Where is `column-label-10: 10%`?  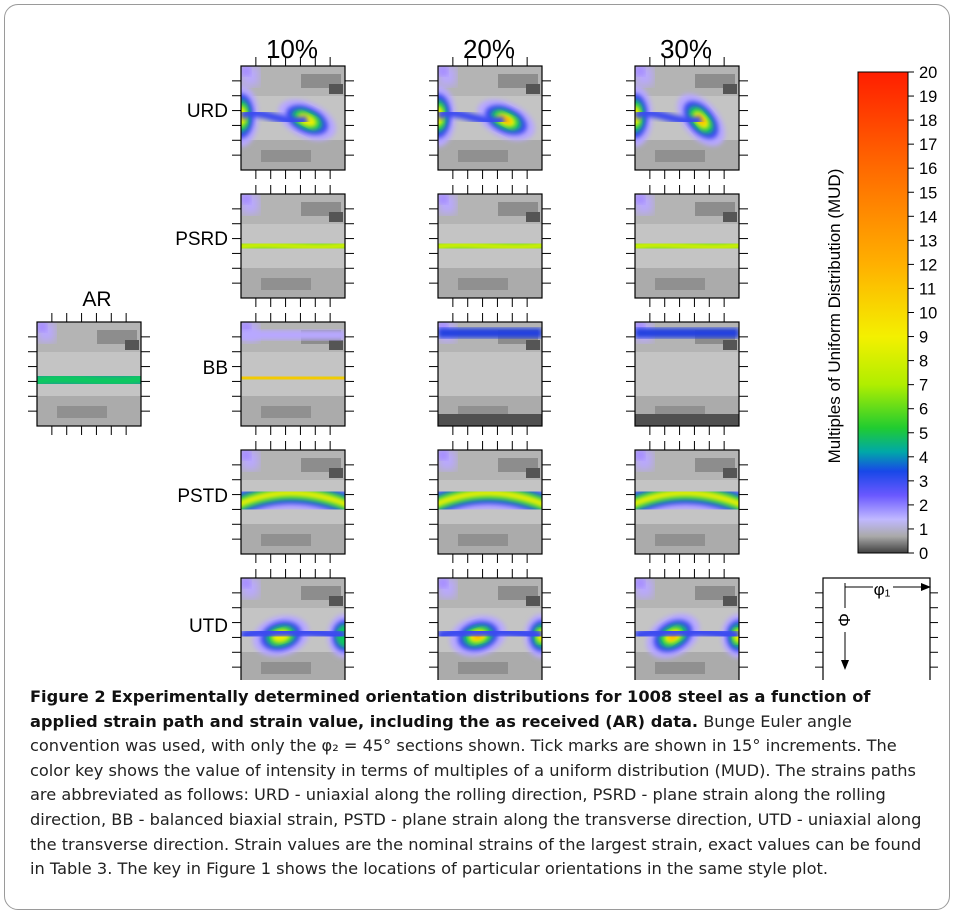 column-label-10: 10% is located at coordinates (292, 49).